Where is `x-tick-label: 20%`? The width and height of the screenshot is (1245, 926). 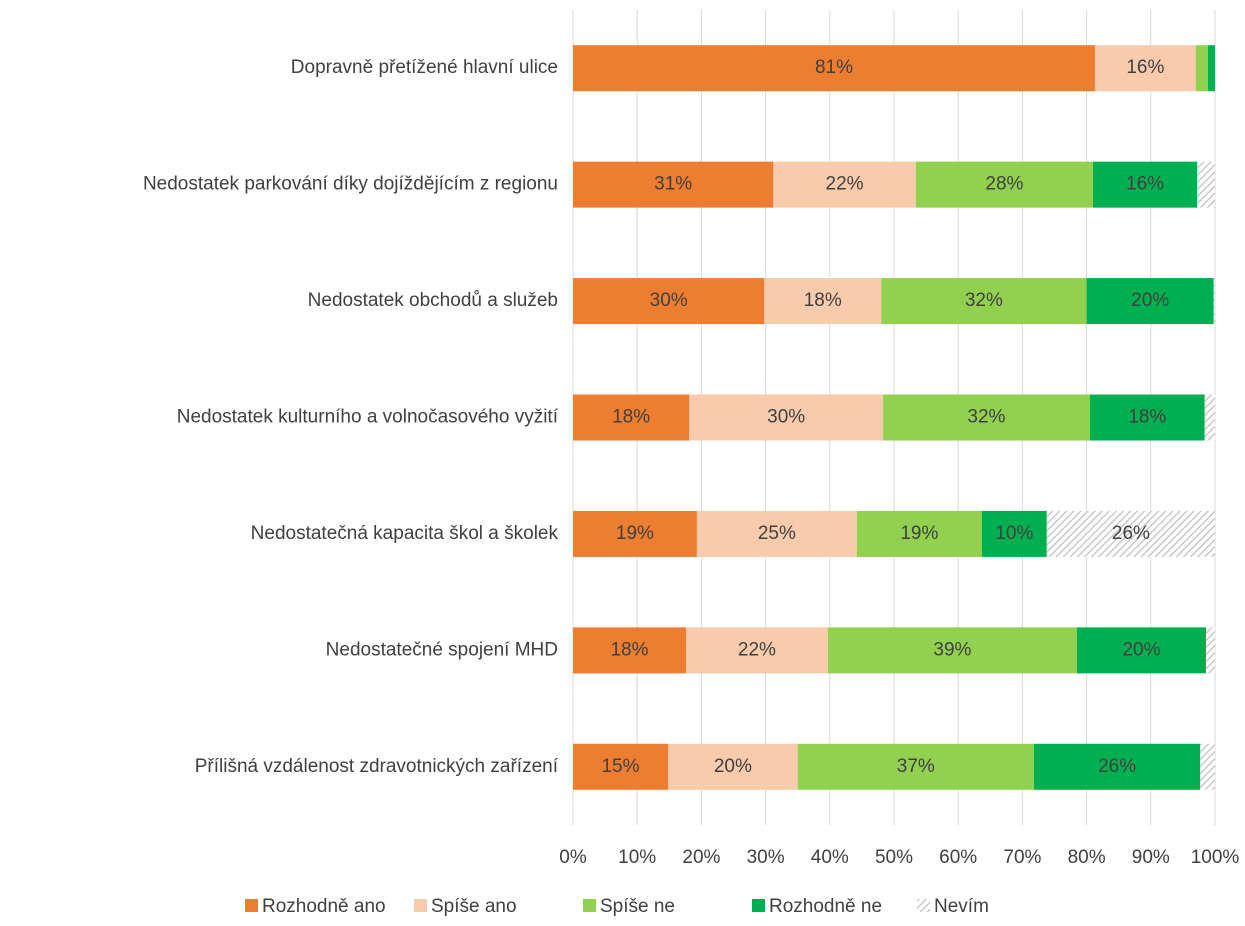
x-tick-label: 20% is located at coordinates (701, 857).